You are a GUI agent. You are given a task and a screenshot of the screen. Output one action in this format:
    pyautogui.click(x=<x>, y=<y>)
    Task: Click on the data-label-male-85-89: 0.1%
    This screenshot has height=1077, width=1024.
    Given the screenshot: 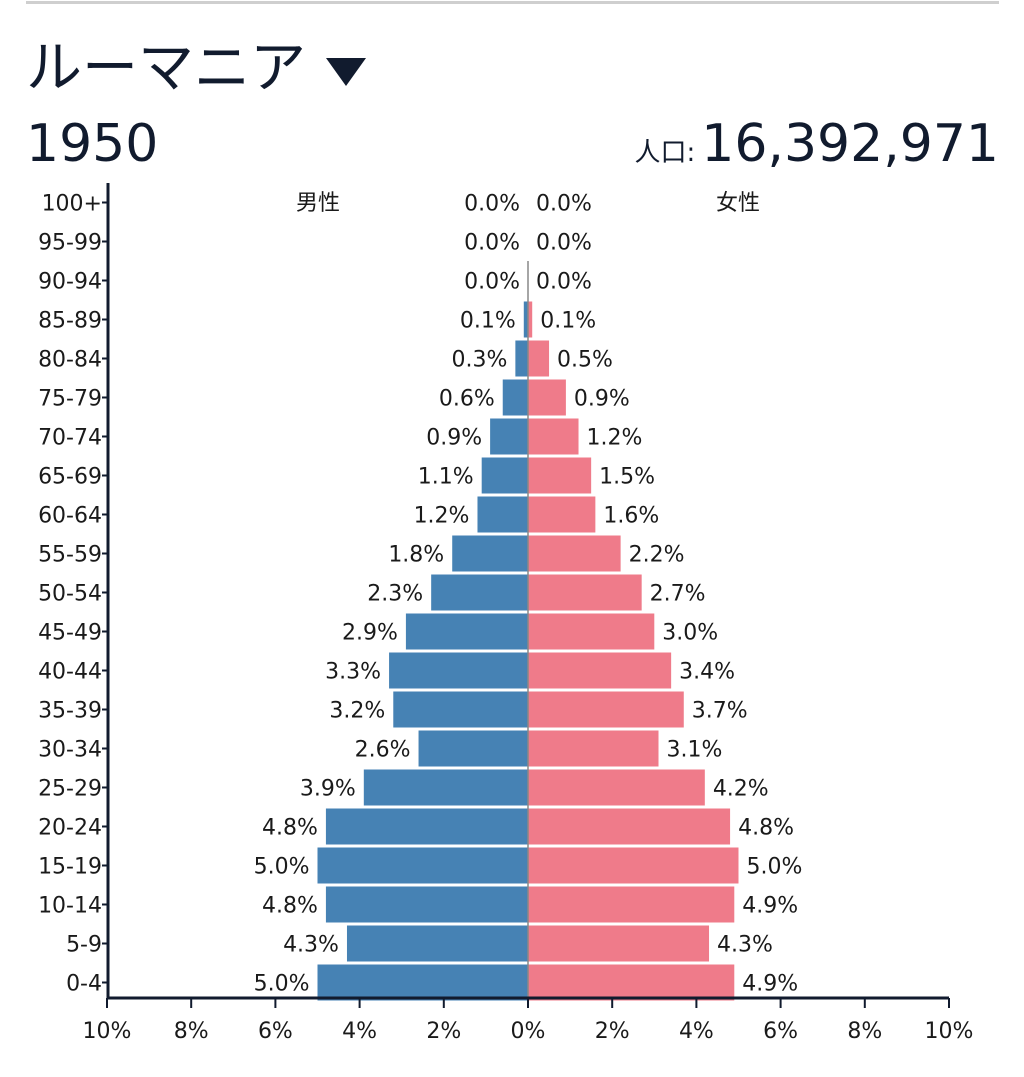 What is the action you would take?
    pyautogui.click(x=488, y=321)
    